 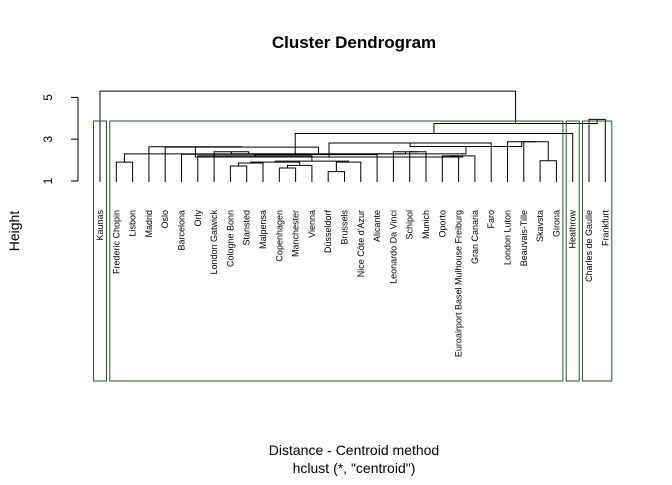 I want to click on leaf-label: Frederic Chopin, so click(x=116, y=242).